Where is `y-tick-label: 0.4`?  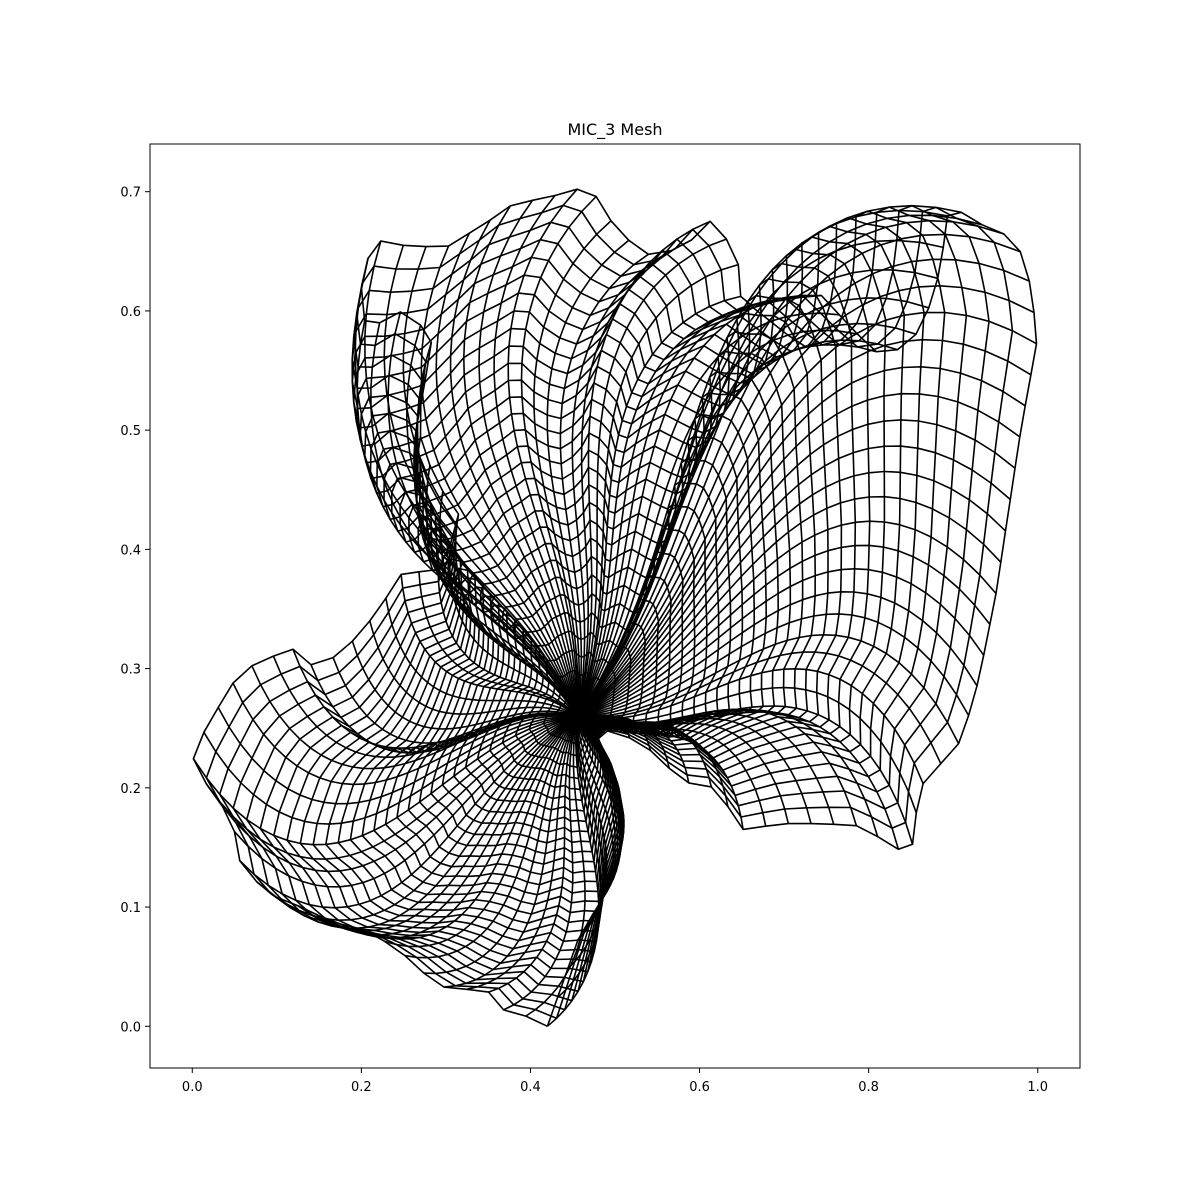
y-tick-label: 0.4 is located at coordinates (130, 550).